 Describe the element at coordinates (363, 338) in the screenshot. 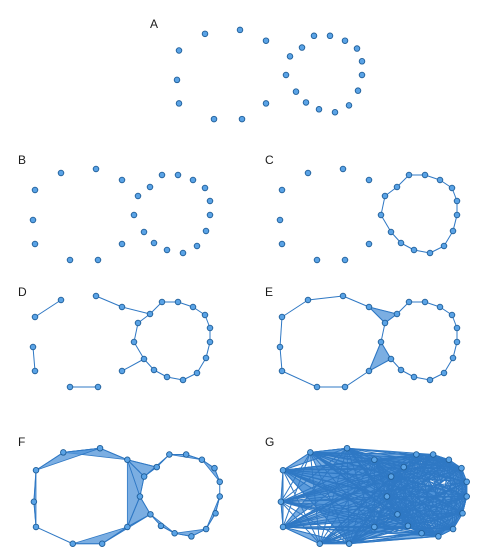

I see `panel-e: E` at that location.